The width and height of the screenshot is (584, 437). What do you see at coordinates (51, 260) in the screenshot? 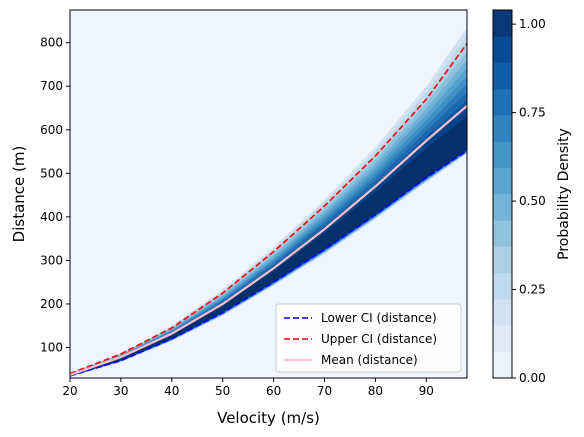
I see `y-tick-label: 300` at bounding box center [51, 260].